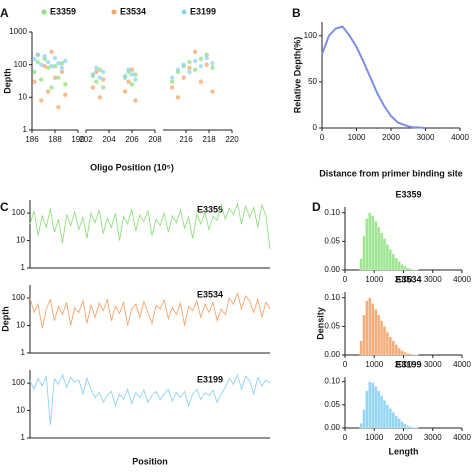  What do you see at coordinates (4, 207) in the screenshot?
I see `panel-letter: C` at bounding box center [4, 207].